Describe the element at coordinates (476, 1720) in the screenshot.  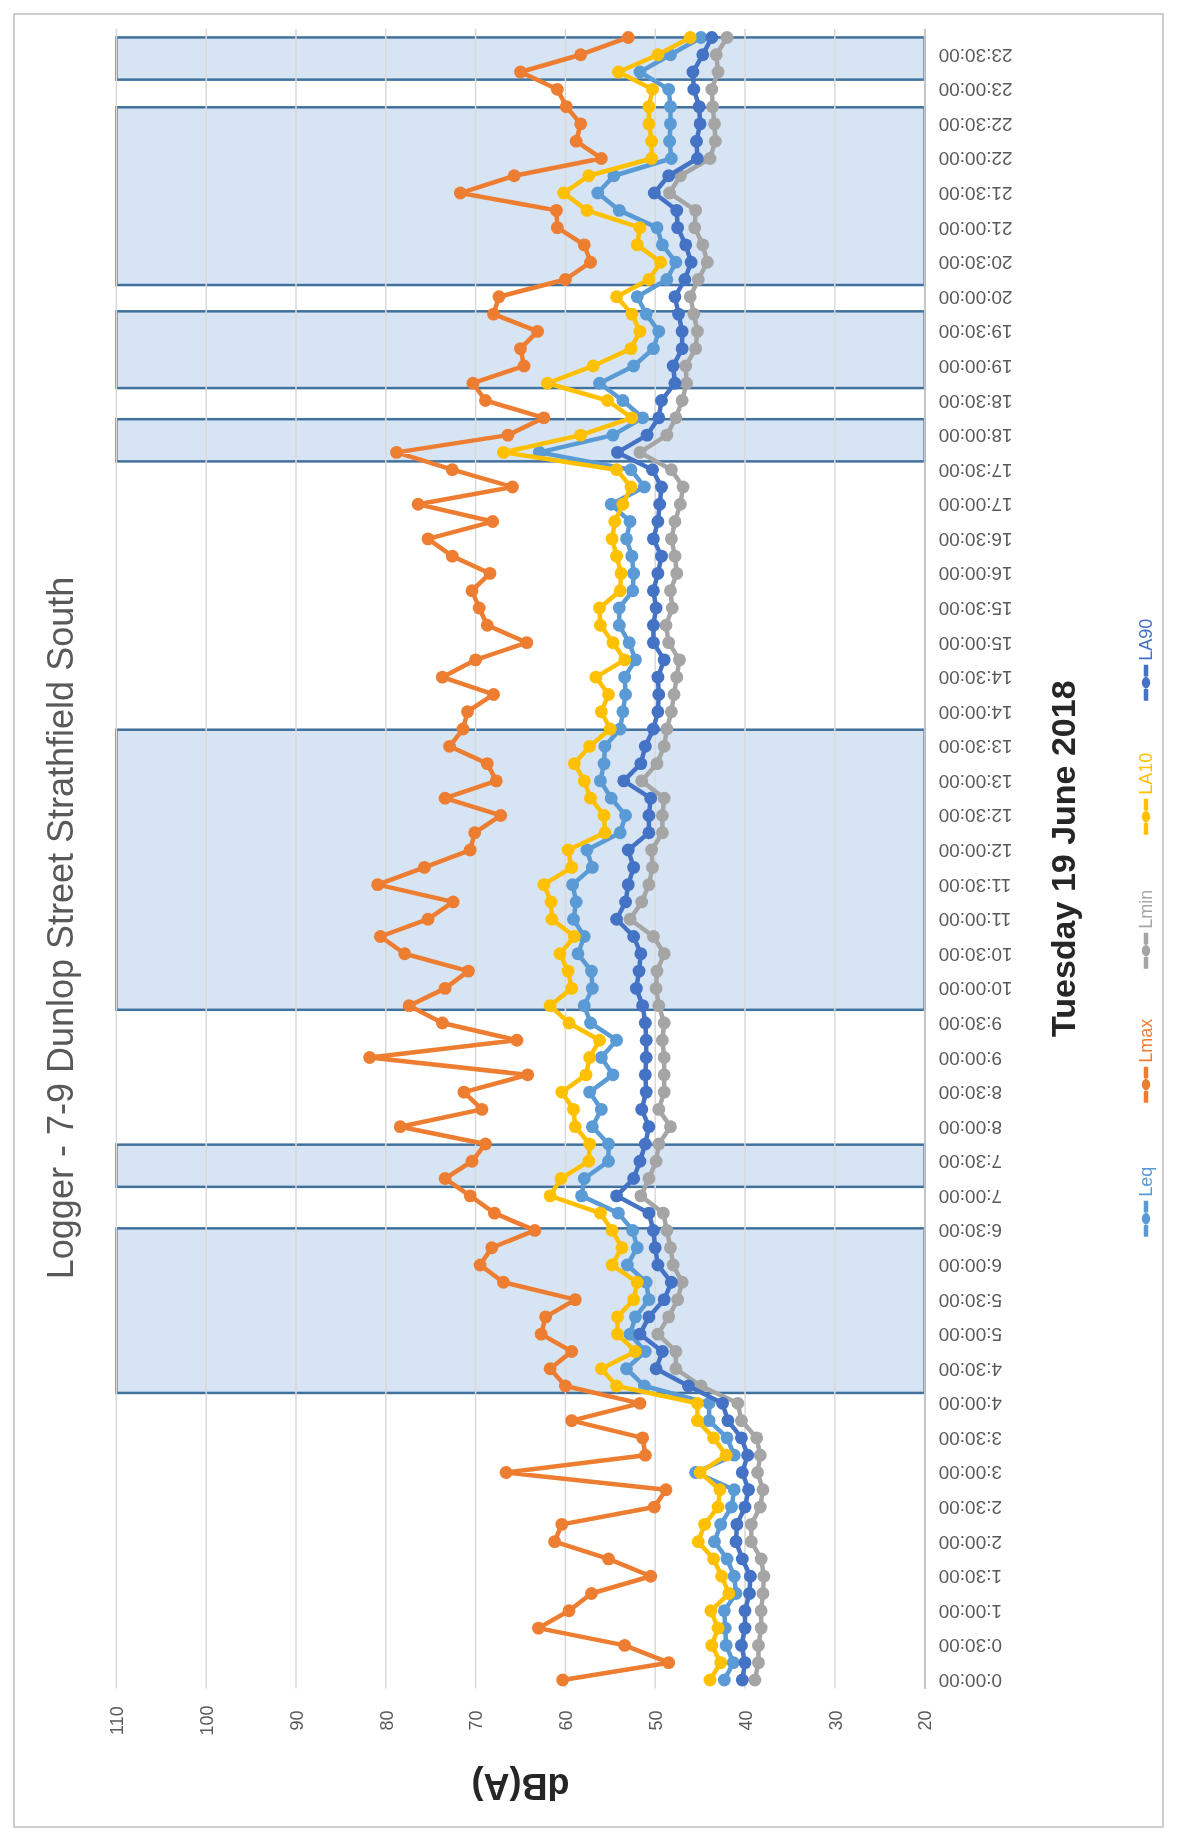
I see `x-tick-label: 70` at that location.